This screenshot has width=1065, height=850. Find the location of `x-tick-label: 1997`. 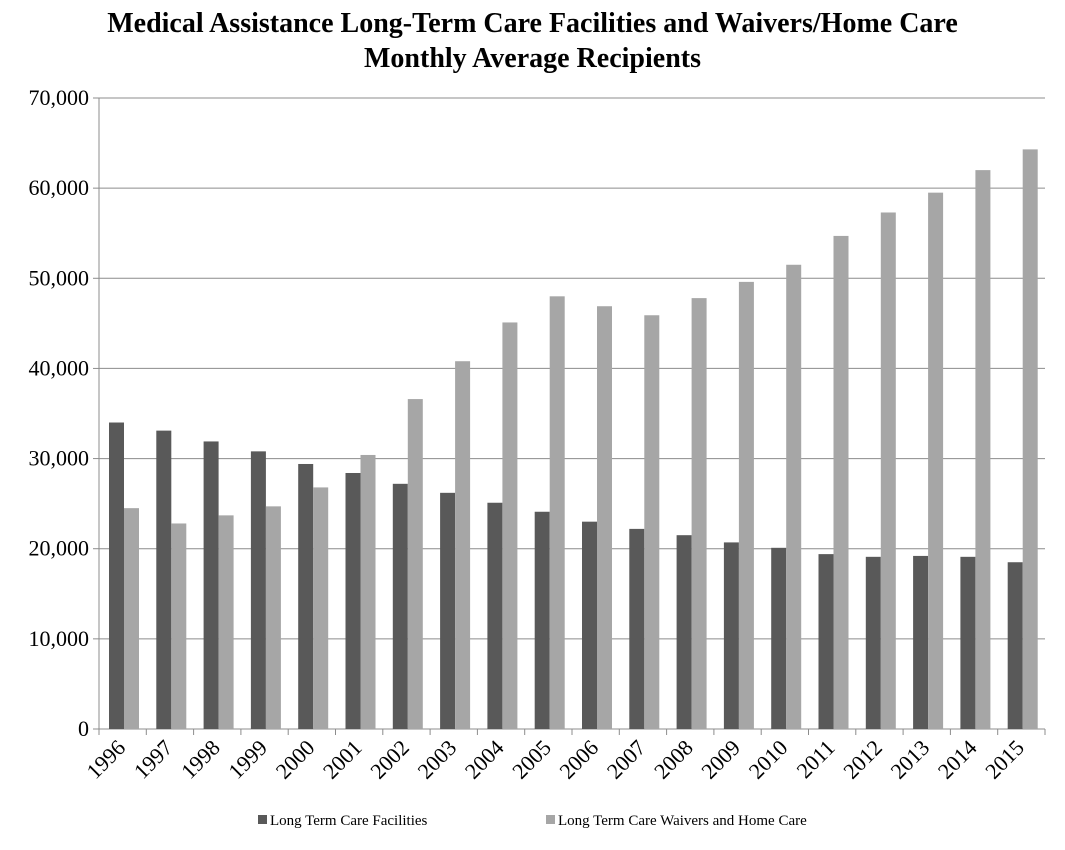

x-tick-label: 1997 is located at coordinates (153, 759).